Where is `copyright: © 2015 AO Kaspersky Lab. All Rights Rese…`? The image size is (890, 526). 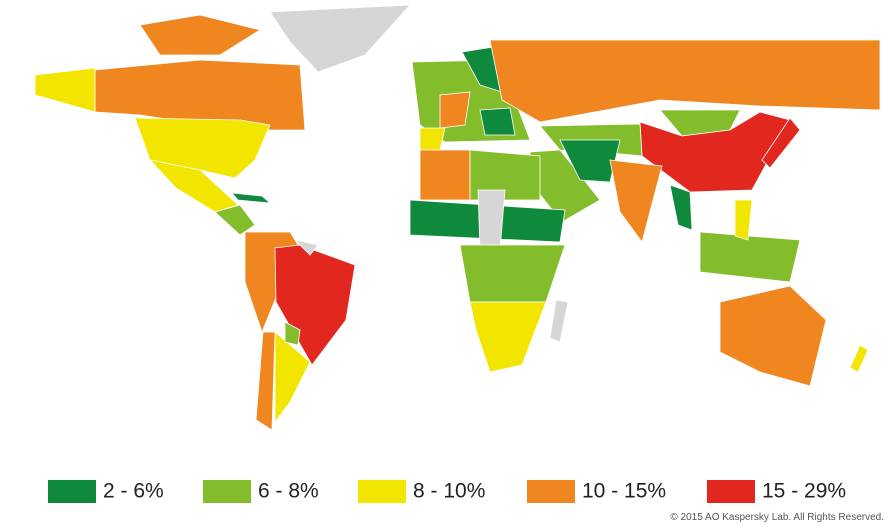
copyright: © 2015 AO Kaspersky Lab. All Rights Rese… is located at coordinates (777, 517).